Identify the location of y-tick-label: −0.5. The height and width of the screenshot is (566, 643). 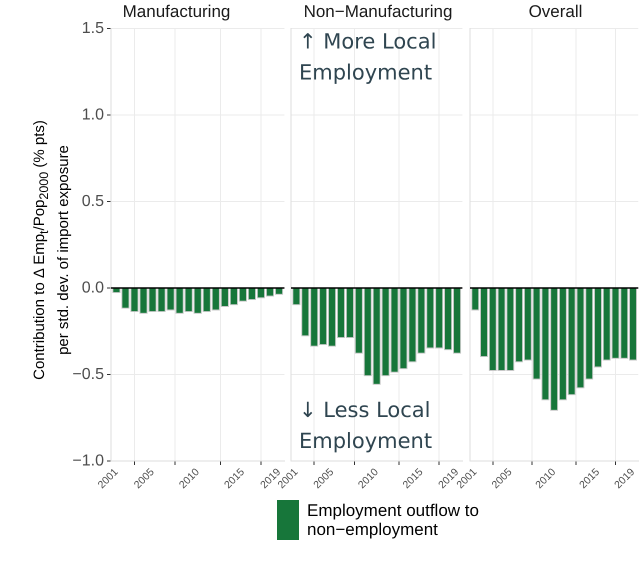
(88, 374).